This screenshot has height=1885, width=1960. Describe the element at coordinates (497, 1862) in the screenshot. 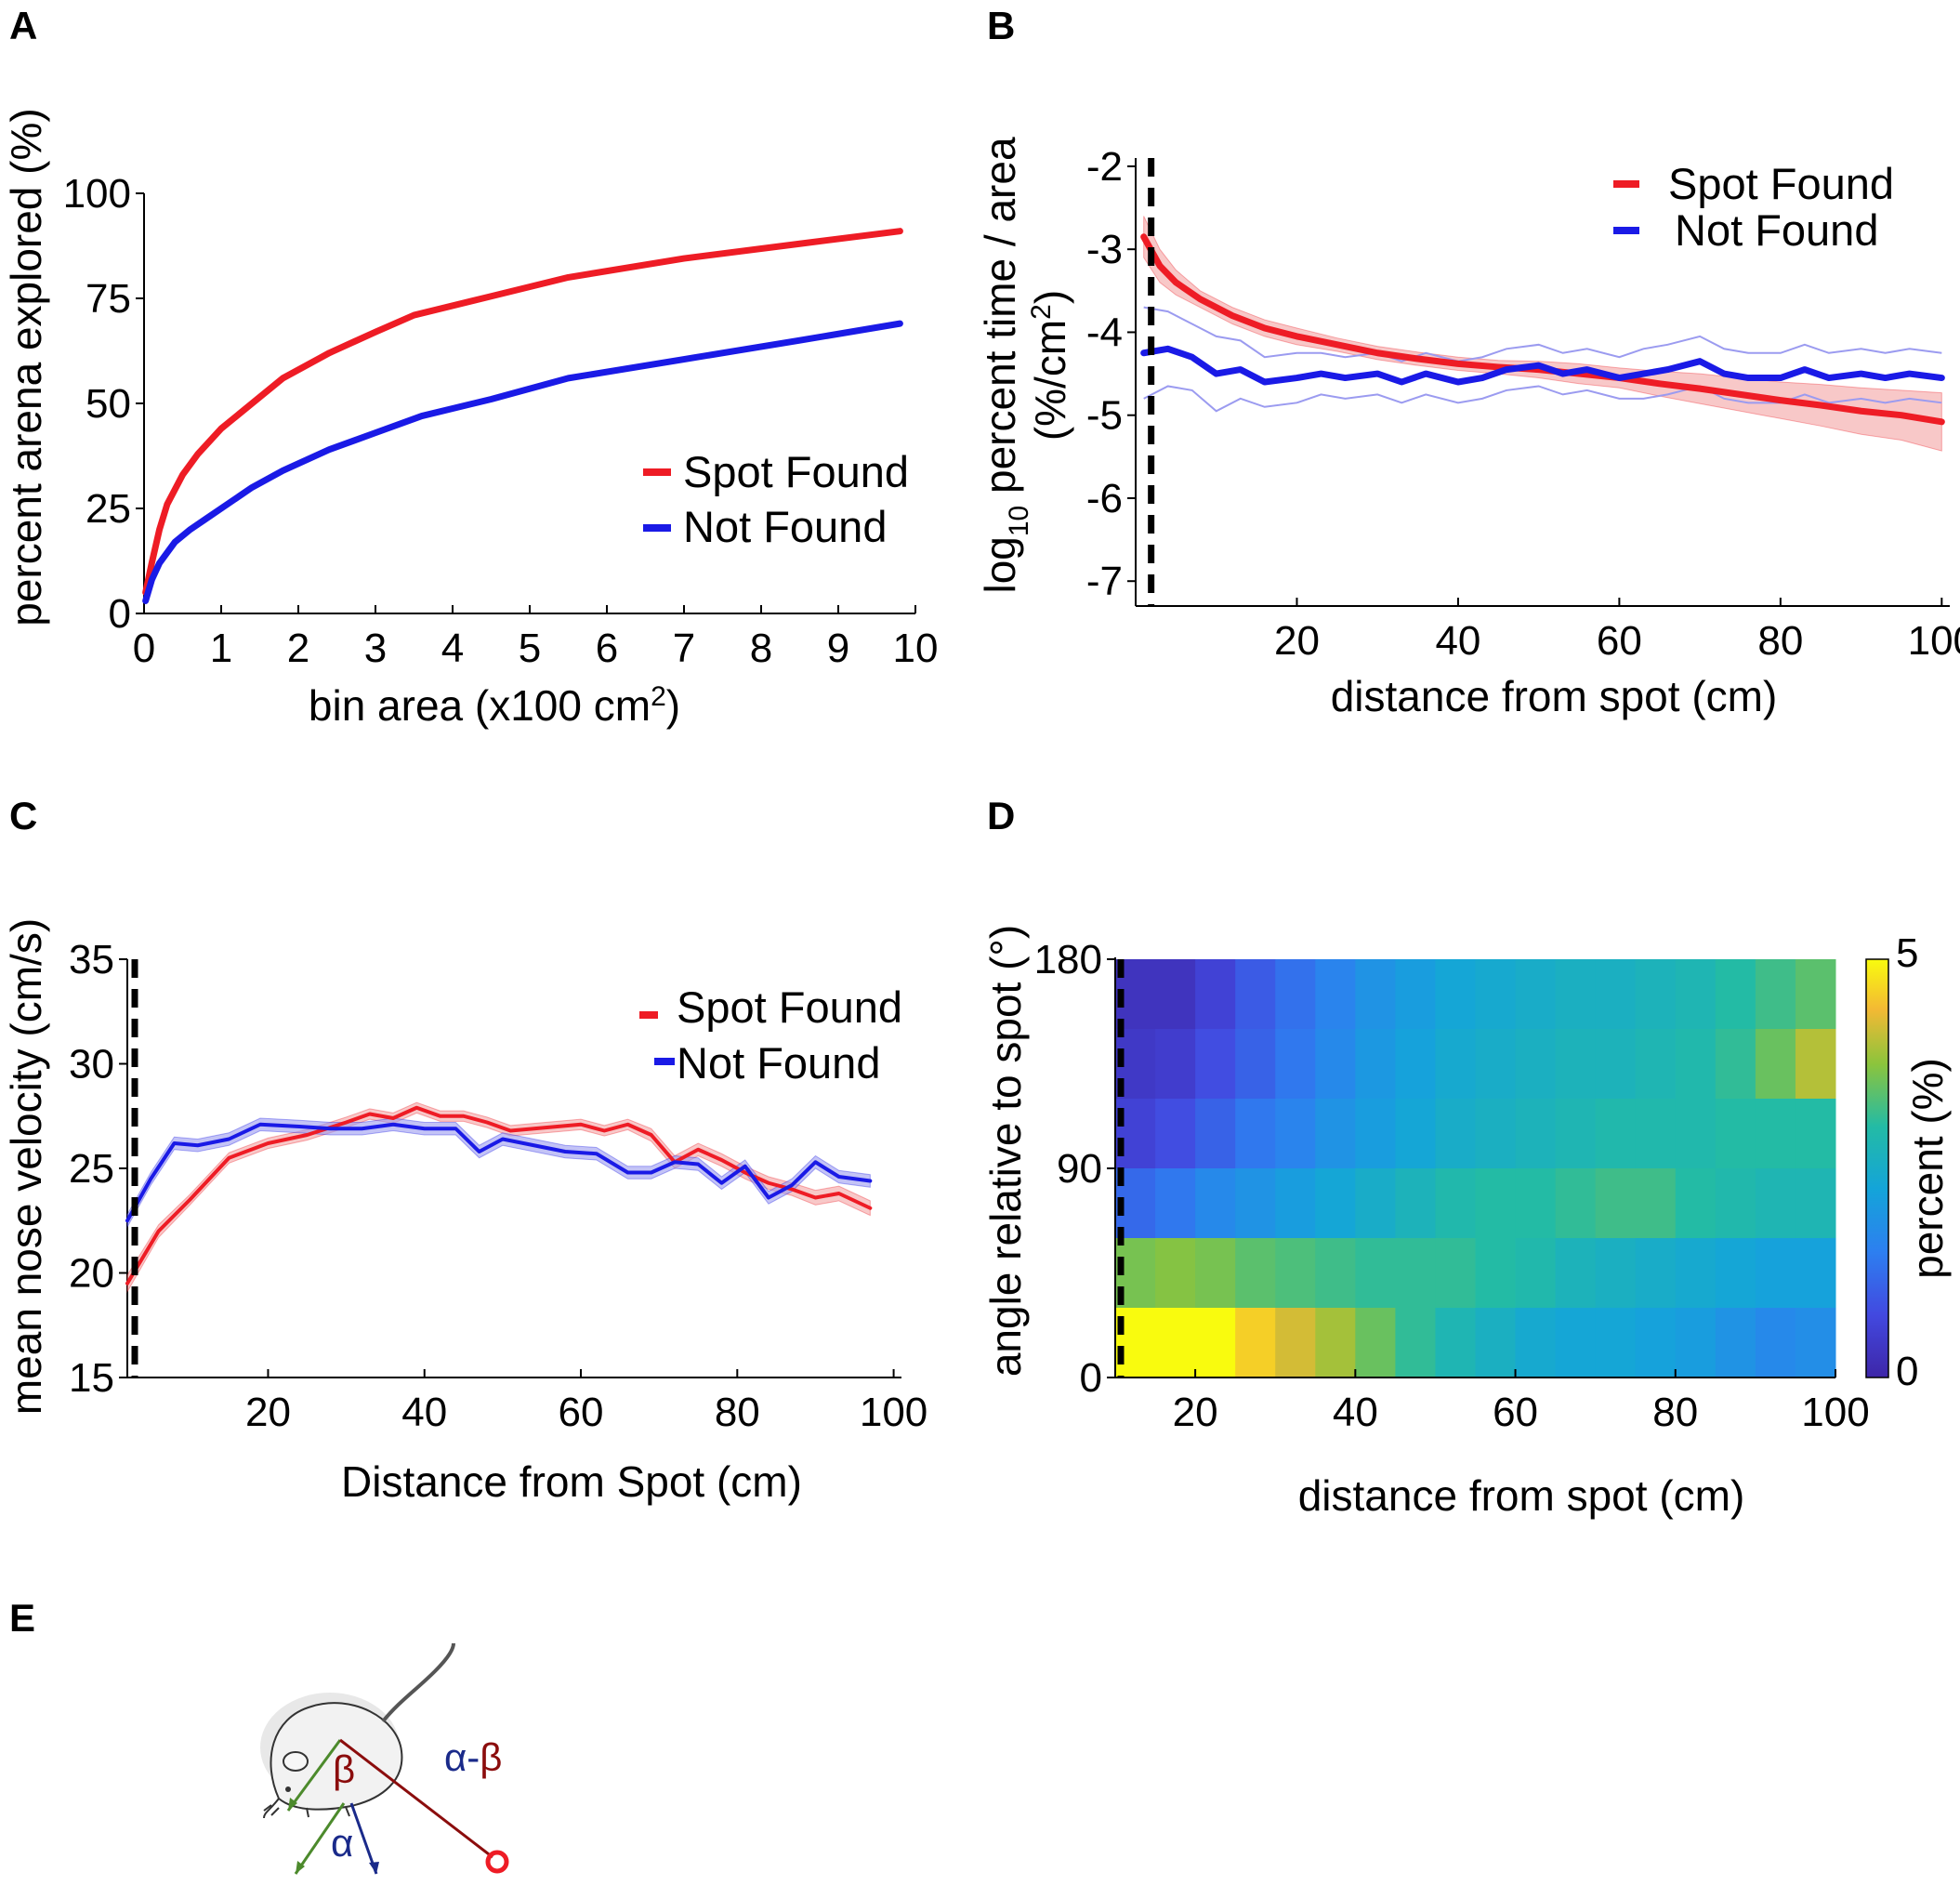

I see `spot-marker-icon` at that location.